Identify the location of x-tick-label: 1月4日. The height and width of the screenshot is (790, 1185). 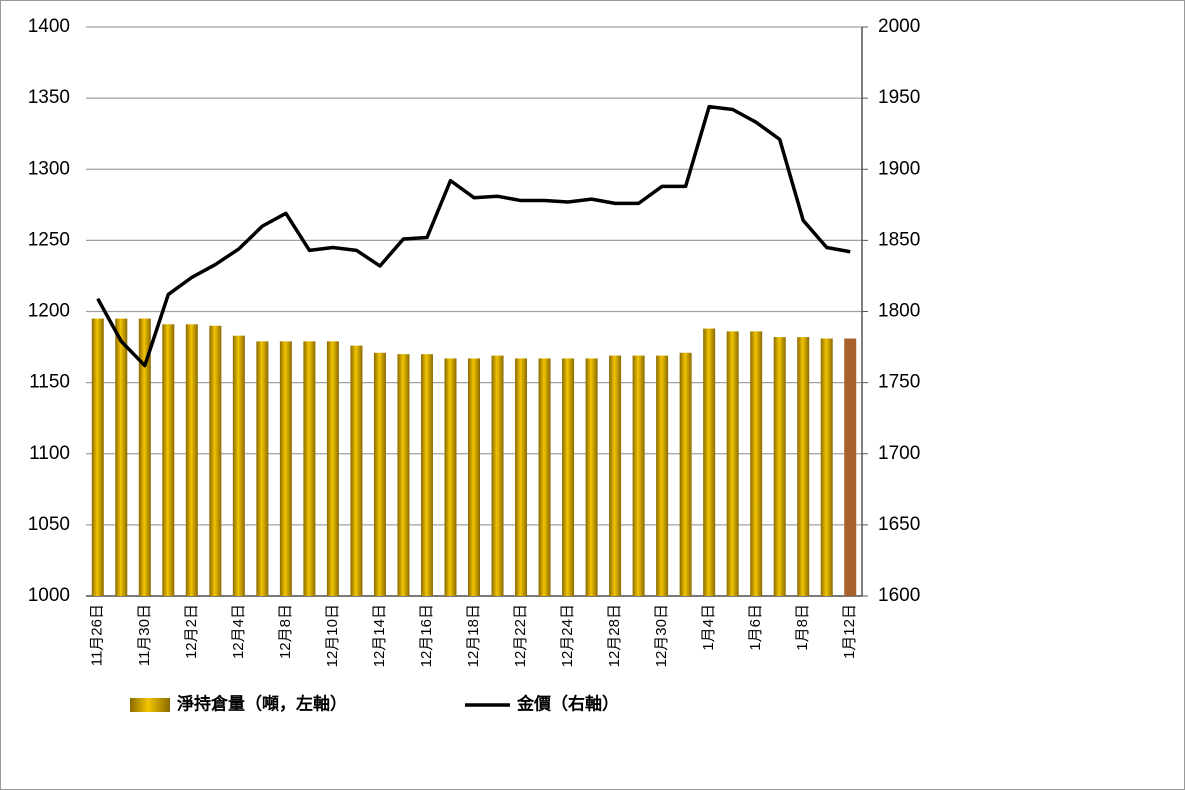
(708, 627).